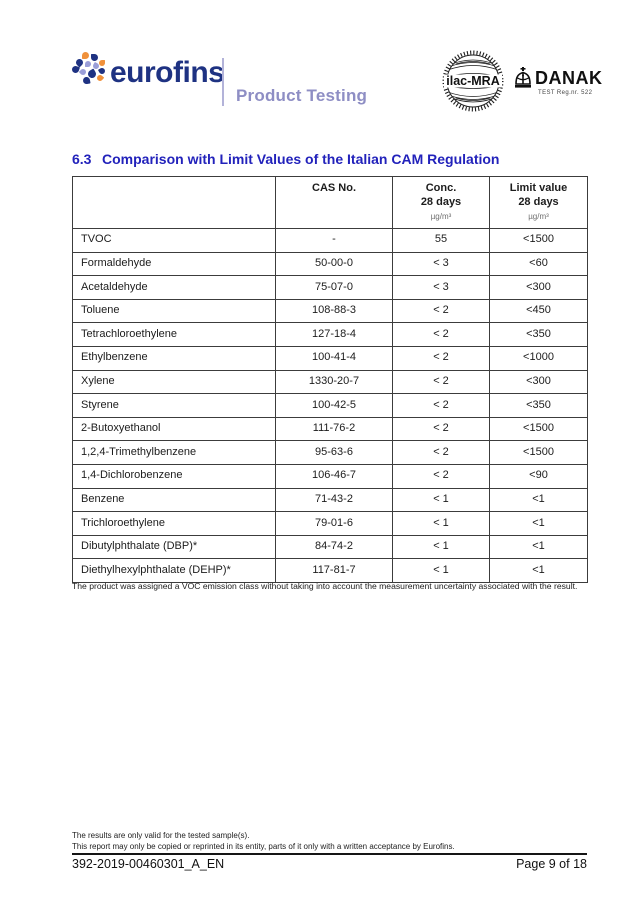  Describe the element at coordinates (174, 287) in the screenshot. I see `substance-cell: Acetaldehyde` at that location.